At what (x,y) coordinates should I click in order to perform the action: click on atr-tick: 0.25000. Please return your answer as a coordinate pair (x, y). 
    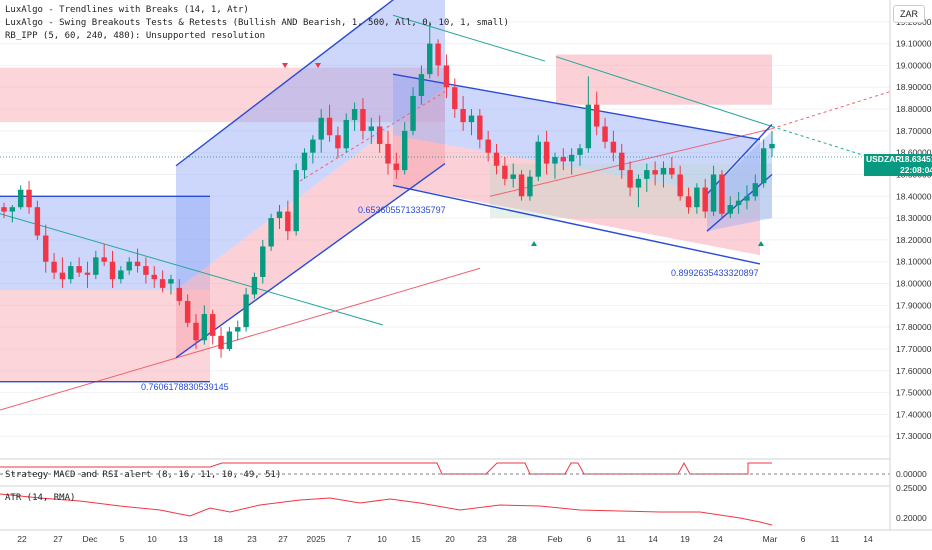
    Looking at the image, I should click on (911, 488).